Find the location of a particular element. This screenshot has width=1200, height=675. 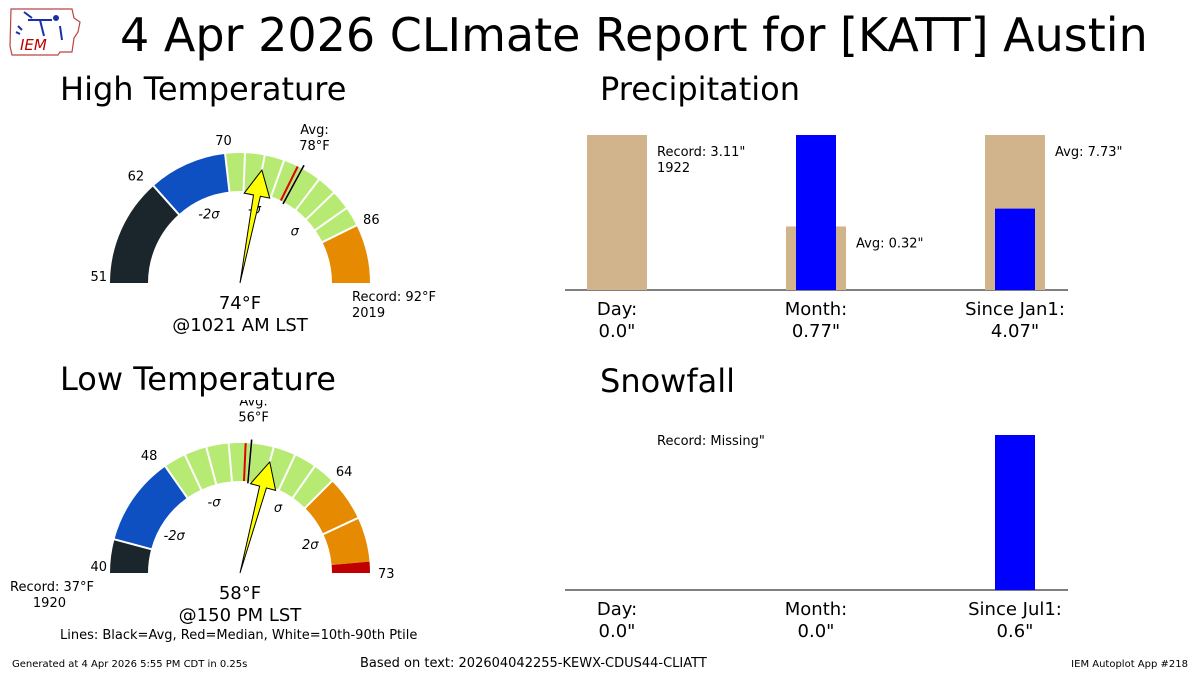

precip-reference-label: Record: 3.11" is located at coordinates (701, 152).